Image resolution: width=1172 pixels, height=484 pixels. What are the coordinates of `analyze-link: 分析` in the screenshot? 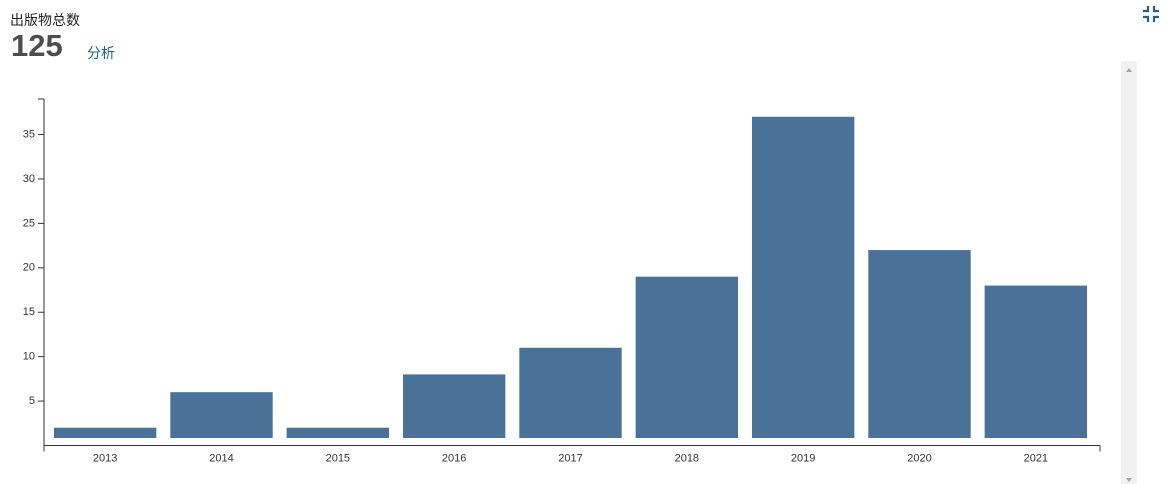 It's located at (101, 53).